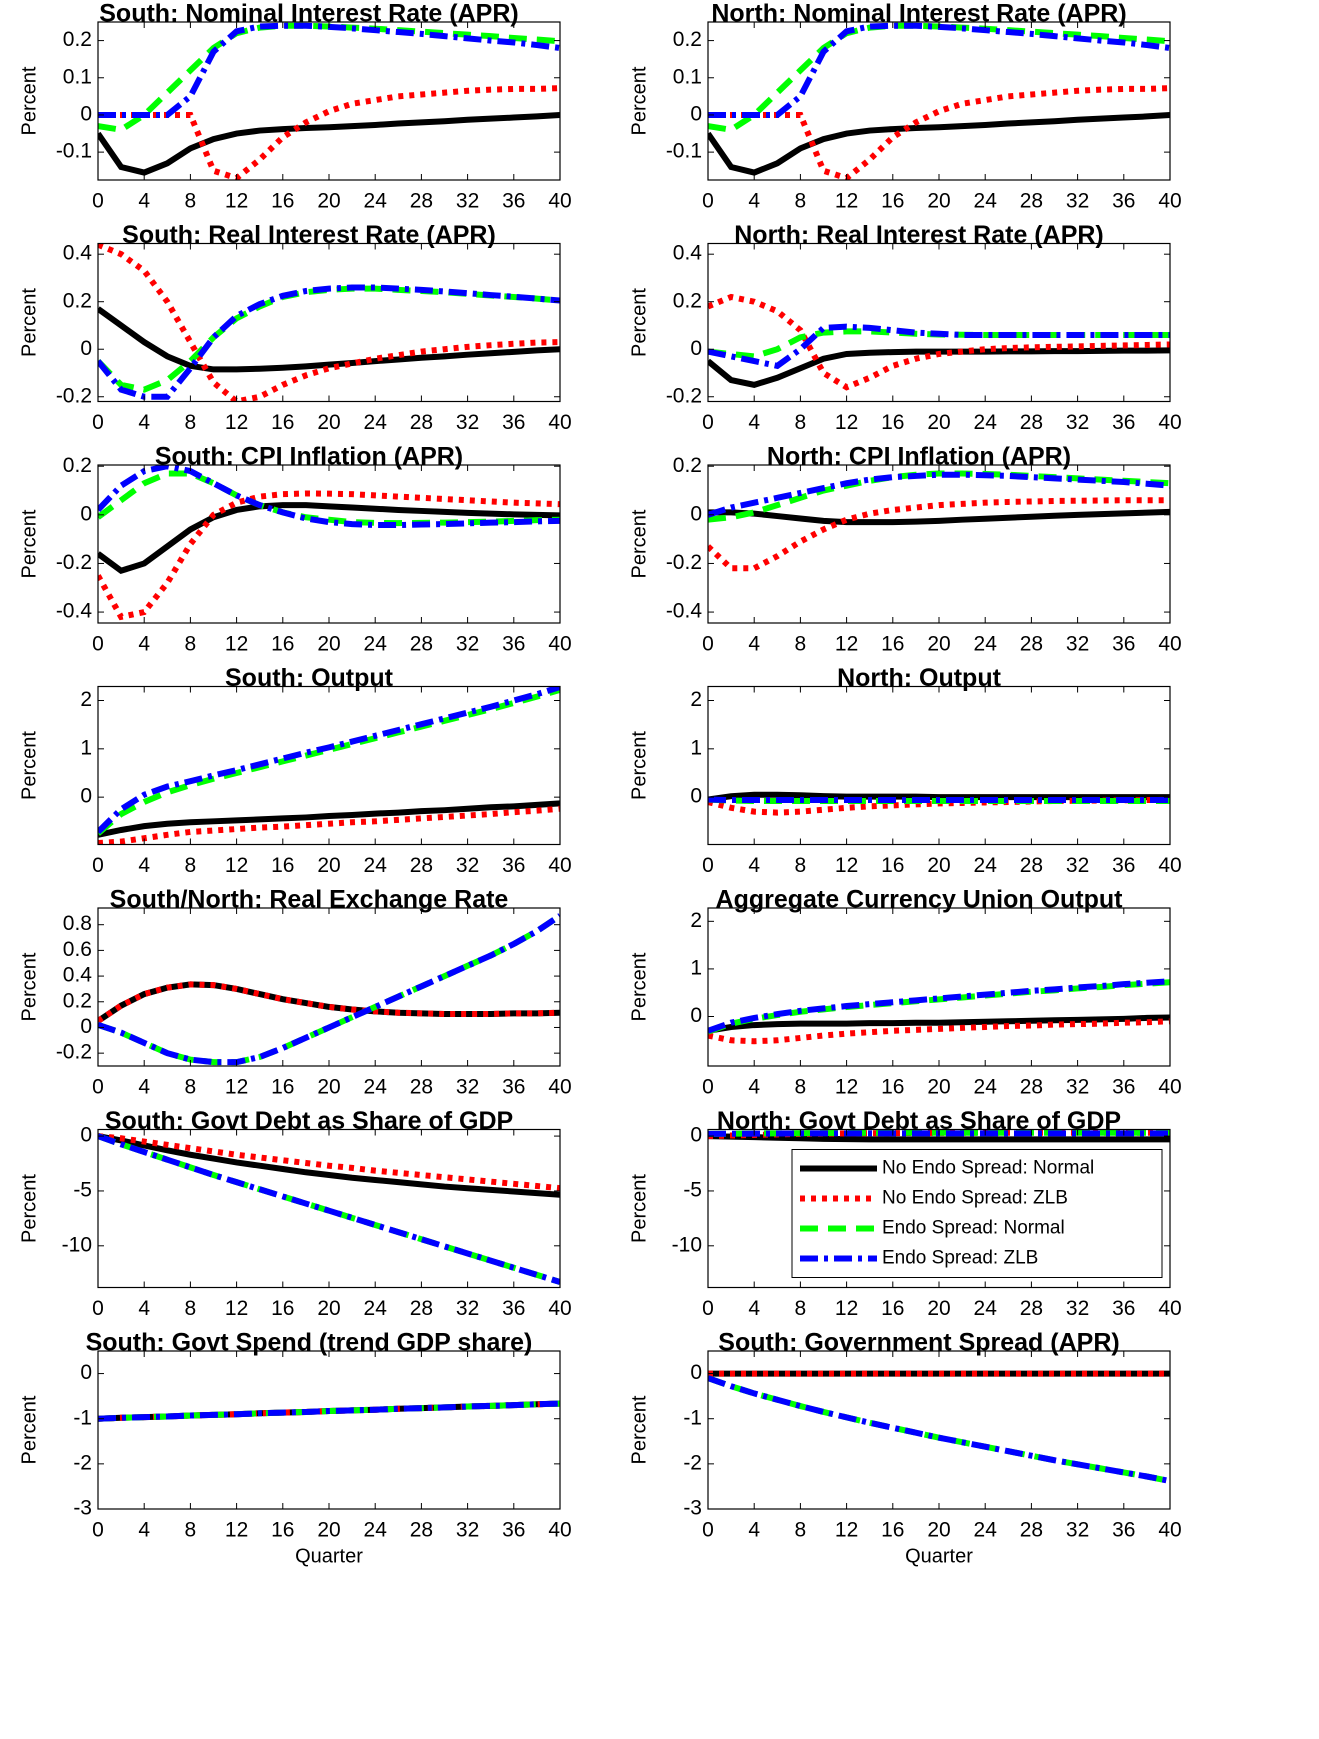 This screenshot has width=1319, height=1739. I want to click on y-tick-label: 0.1, so click(687, 76).